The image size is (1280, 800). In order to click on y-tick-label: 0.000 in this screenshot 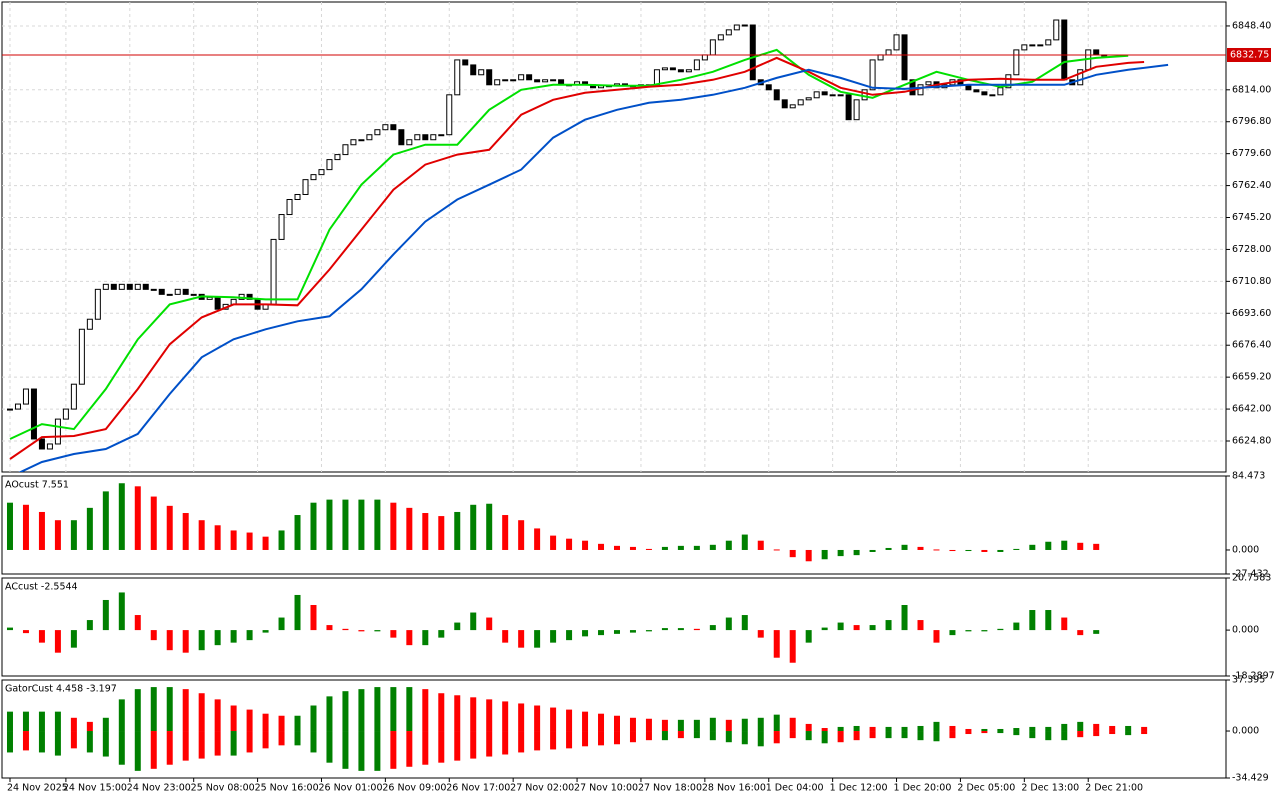, I will do `click(1245, 630)`.